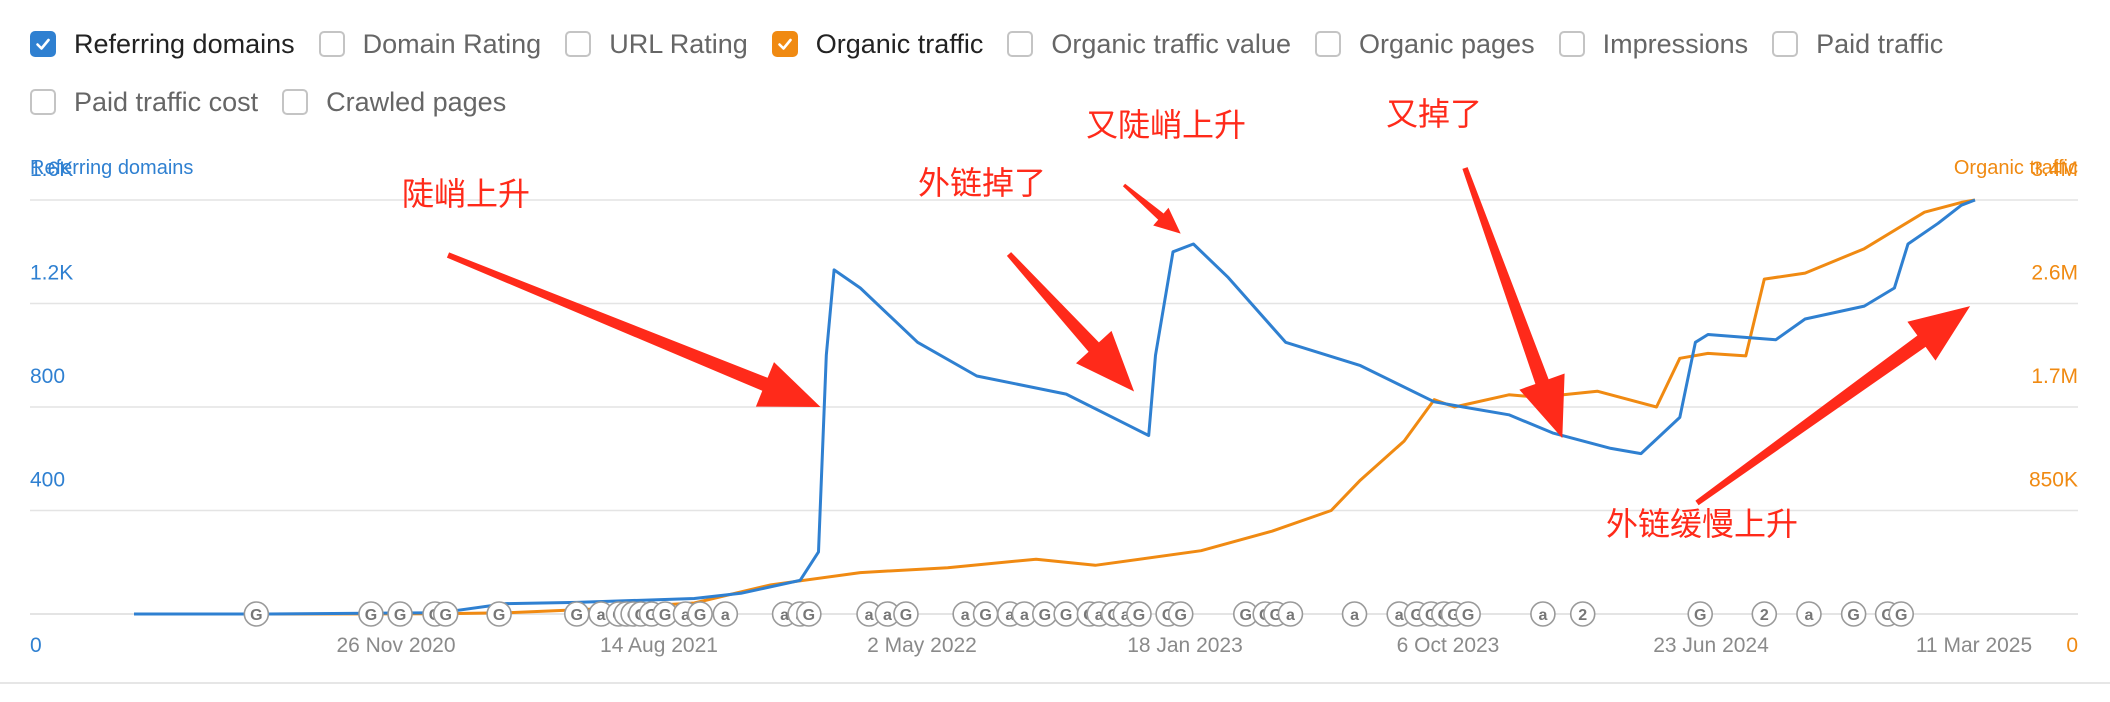 Image resolution: width=2110 pixels, height=702 pixels. I want to click on x-tick-label: 18 Jan 2023, so click(1185, 645).